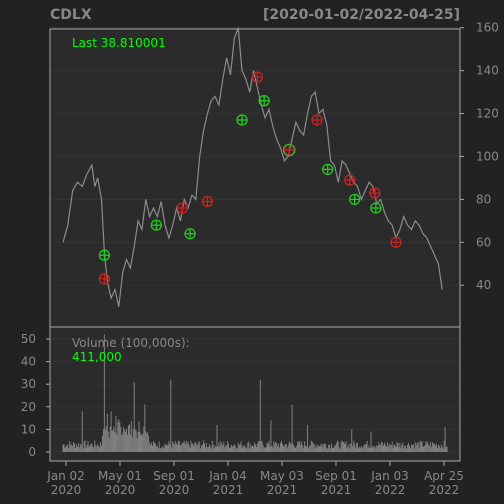  What do you see at coordinates (97, 357) in the screenshot?
I see `volume-last-label: 411,000` at bounding box center [97, 357].